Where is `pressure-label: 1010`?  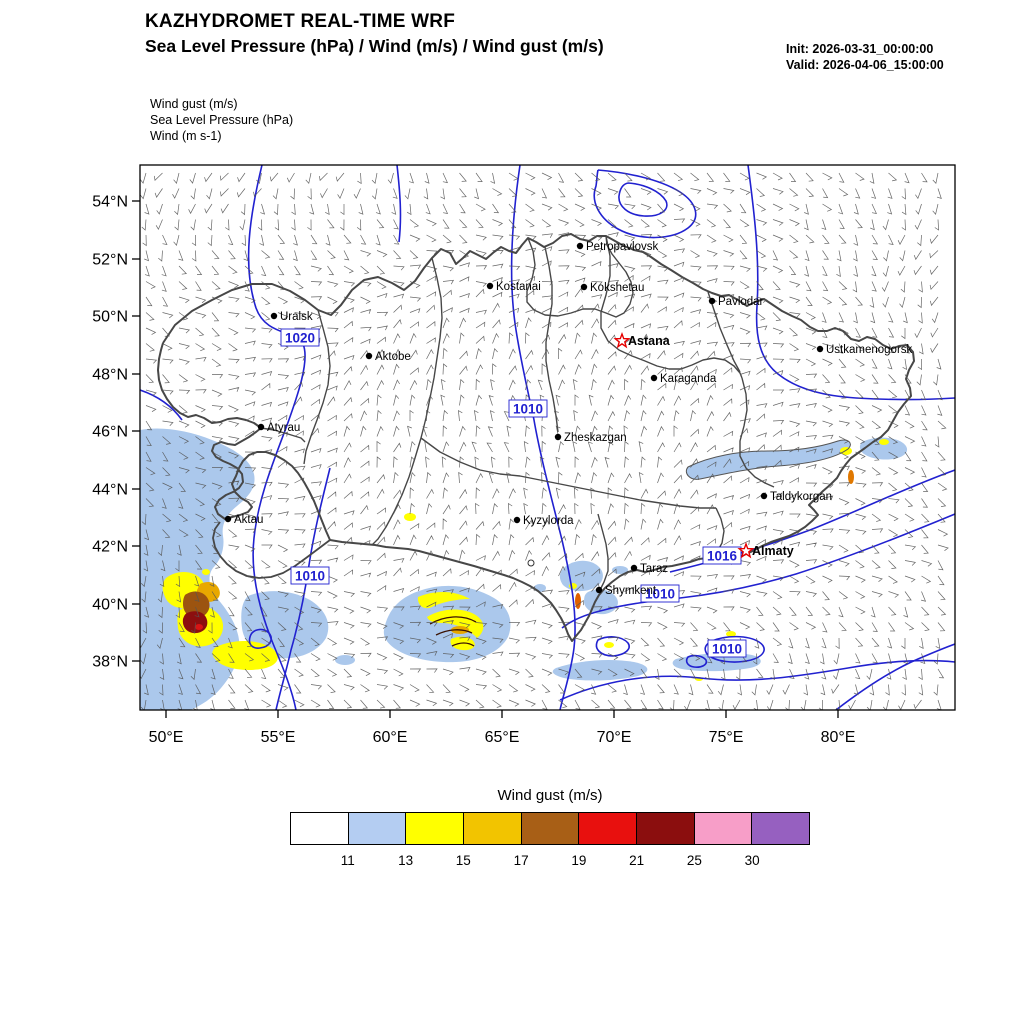 pressure-label: 1010 is located at coordinates (727, 649).